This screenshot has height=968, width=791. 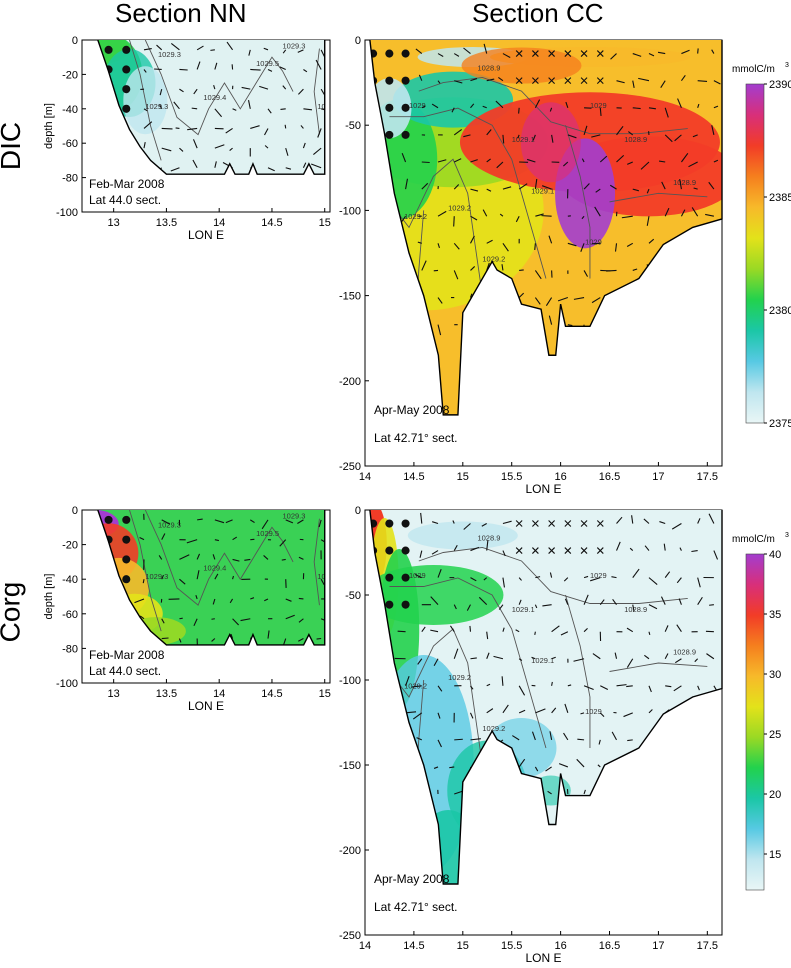 I want to click on dic-cc-isopycnal-label: 1029, so click(x=598, y=105).